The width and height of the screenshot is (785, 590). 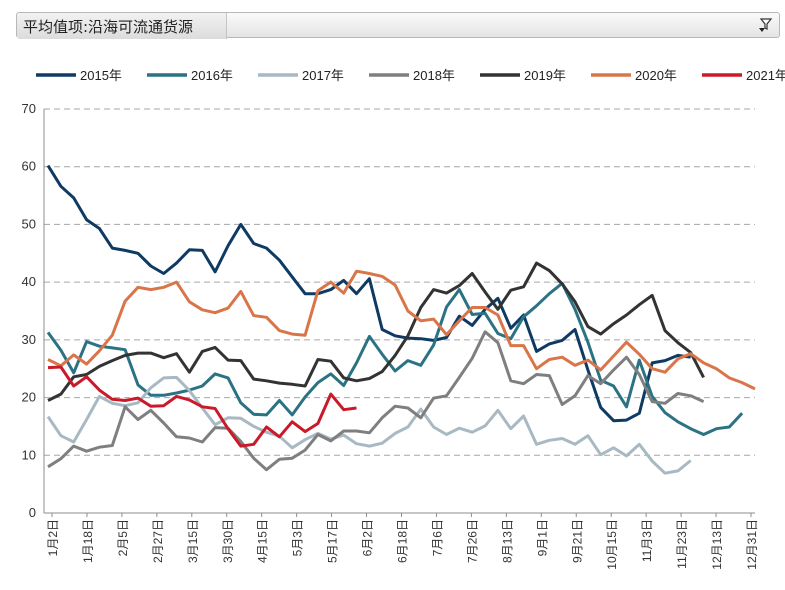 What do you see at coordinates (369, 425) in the screenshot?
I see `series-line-2017年` at bounding box center [369, 425].